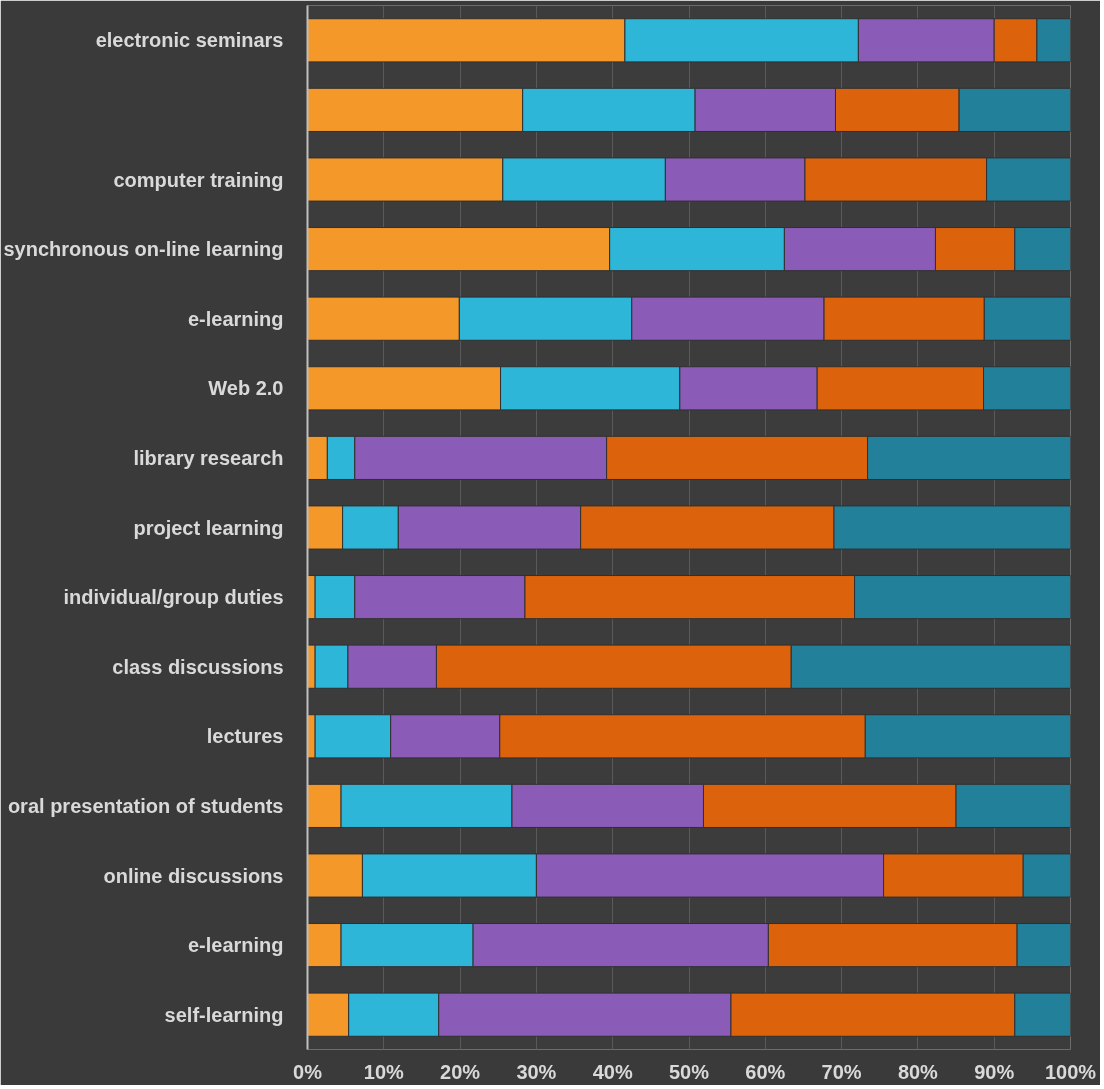 The image size is (1104, 1089). What do you see at coordinates (208, 457) in the screenshot?
I see `y-tick-label: library research` at bounding box center [208, 457].